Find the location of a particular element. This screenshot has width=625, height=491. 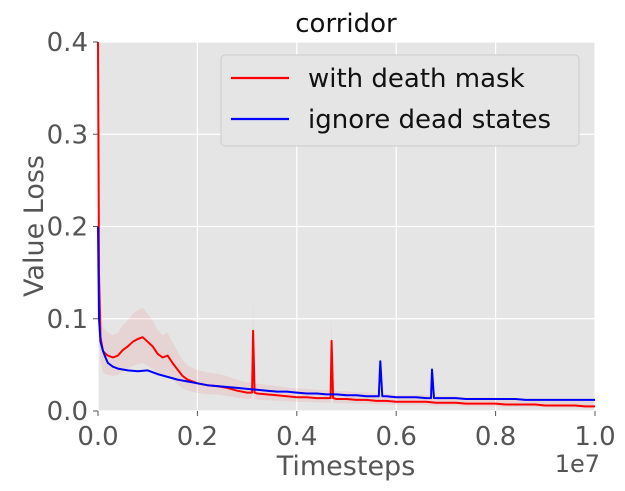

x-axis-ticks: 0.0 0.2 0.4 0.6 0.8 1.0 is located at coordinates (346, 431).